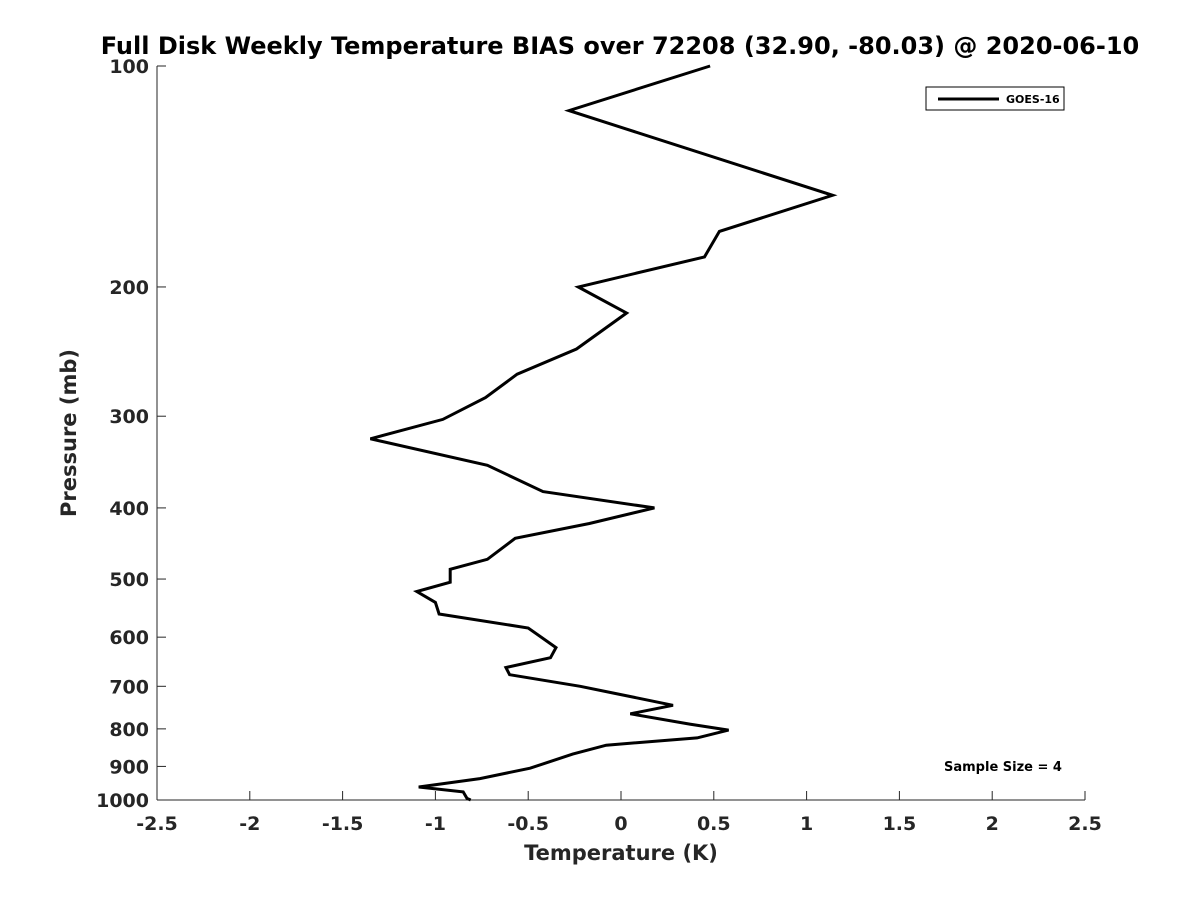 The height and width of the screenshot is (900, 1200). What do you see at coordinates (714, 824) in the screenshot?
I see `x-tick-label: 0.5` at bounding box center [714, 824].